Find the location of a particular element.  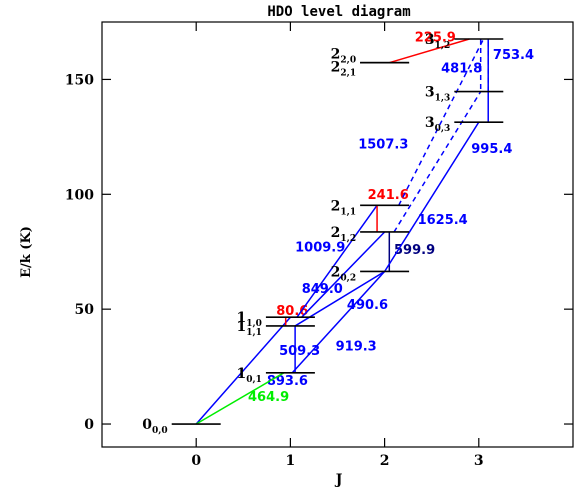

y-tick-label: 100 is located at coordinates (79, 195).